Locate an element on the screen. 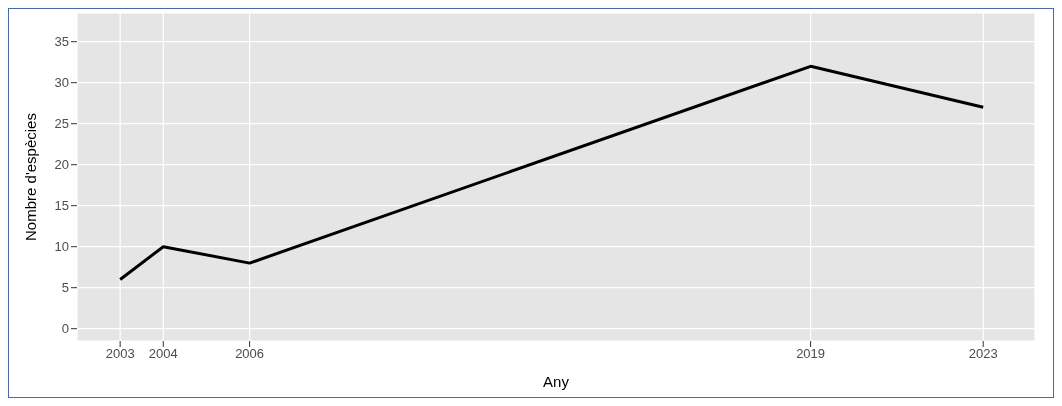  x-tick-label: 2023 is located at coordinates (983, 354).